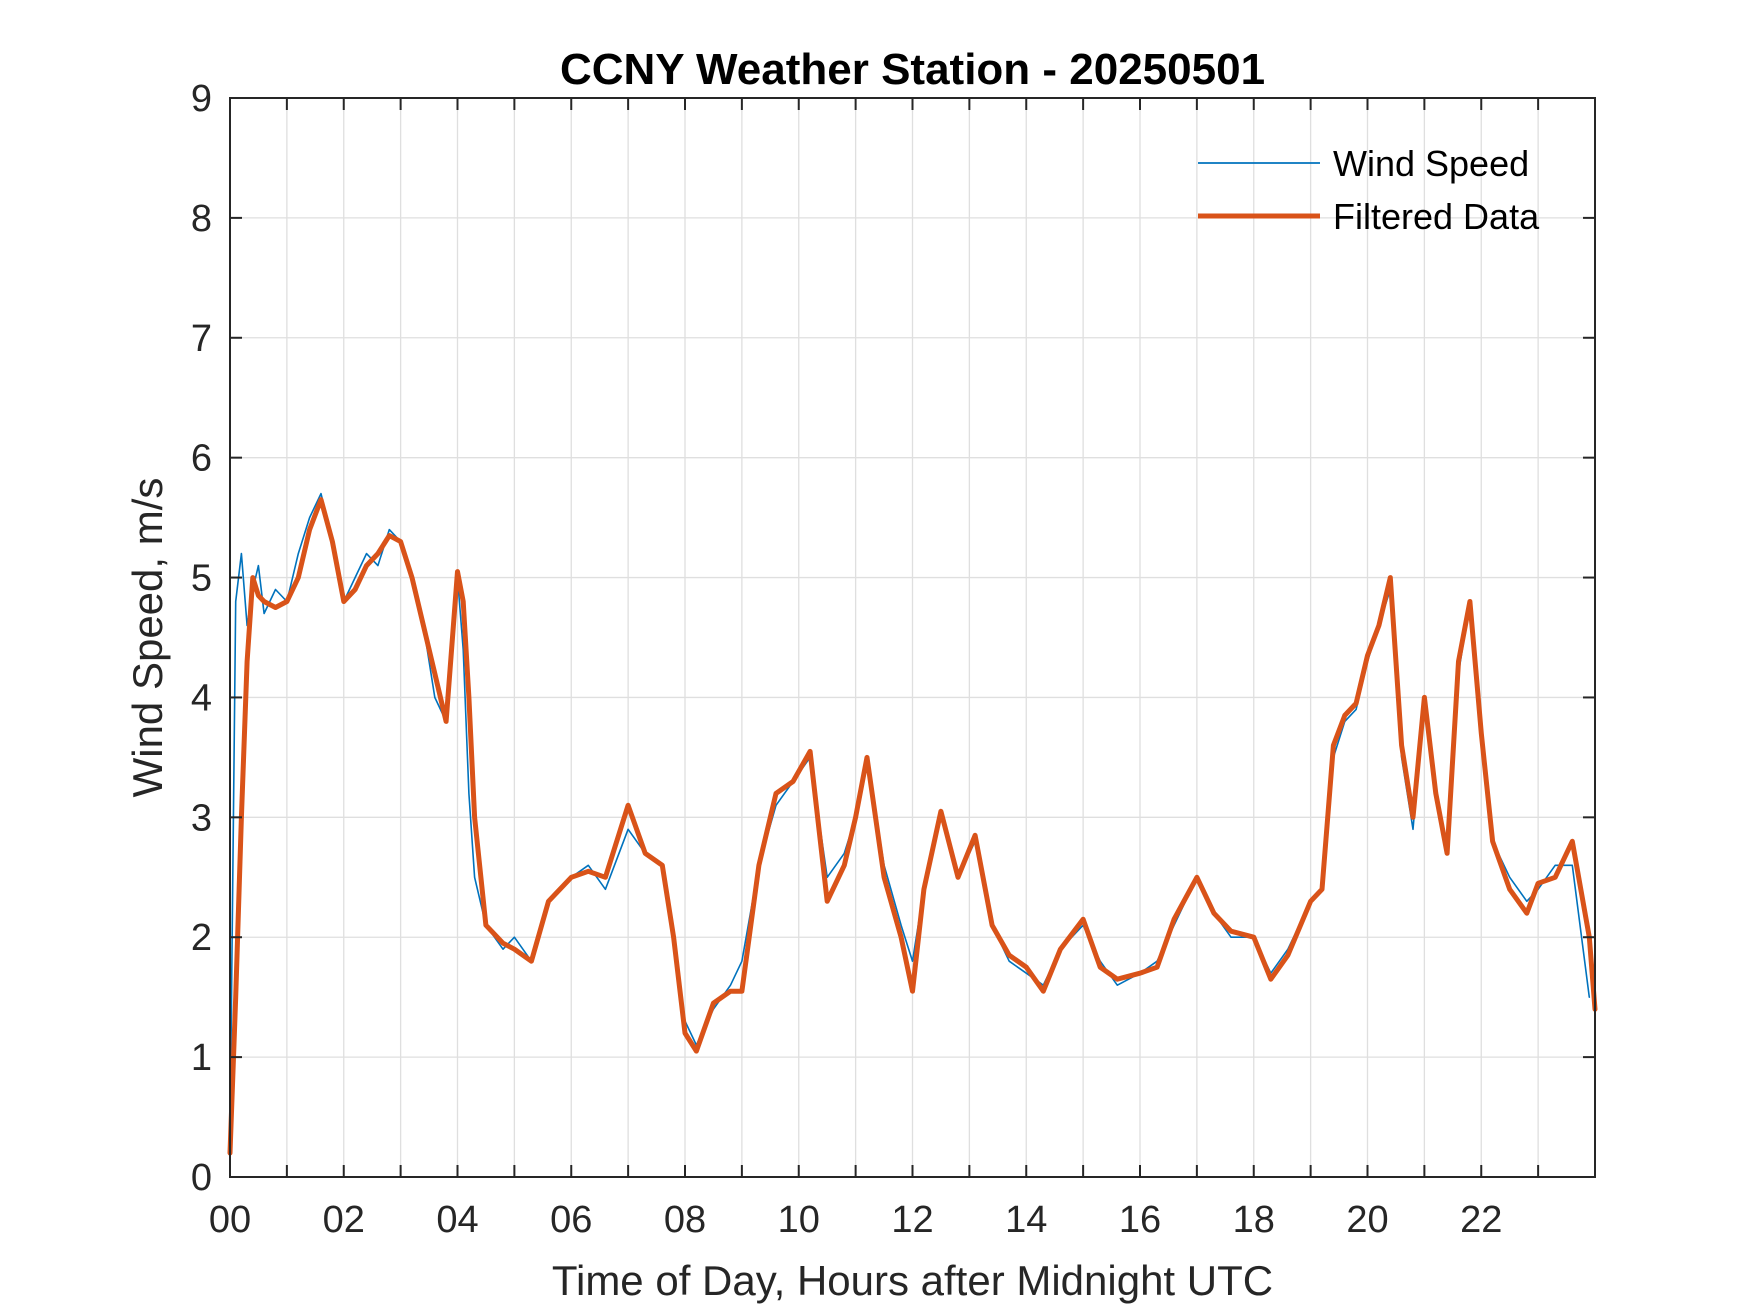  Describe the element at coordinates (685, 1220) in the screenshot. I see `x-tick-label: 08` at that location.